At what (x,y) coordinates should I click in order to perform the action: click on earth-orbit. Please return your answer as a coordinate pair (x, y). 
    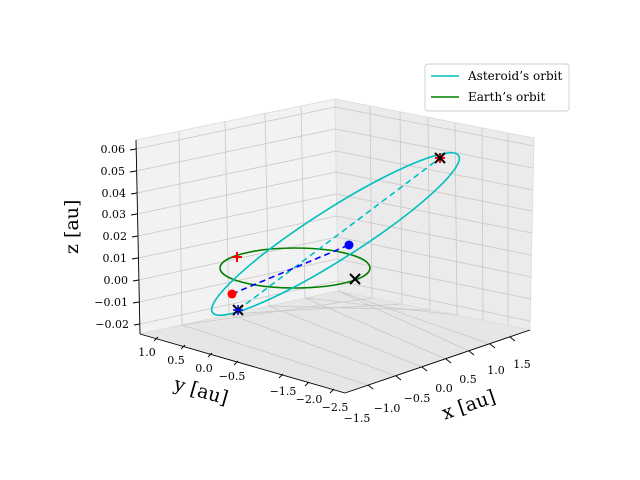
    Looking at the image, I should click on (295, 268).